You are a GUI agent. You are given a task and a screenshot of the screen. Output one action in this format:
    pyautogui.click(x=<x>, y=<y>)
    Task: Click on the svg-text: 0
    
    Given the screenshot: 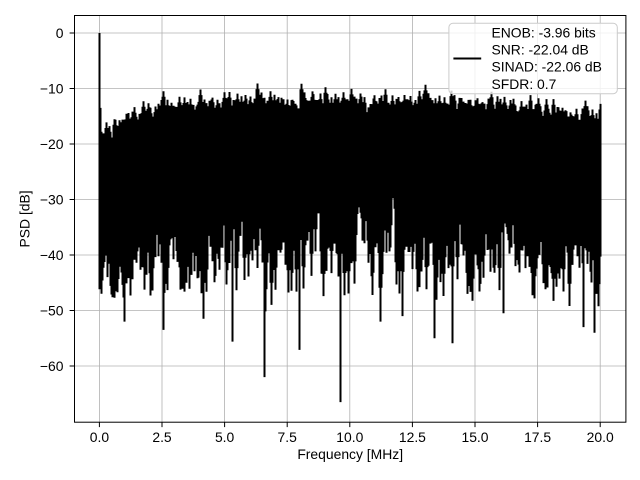 What is the action you would take?
    pyautogui.click(x=60, y=33)
    